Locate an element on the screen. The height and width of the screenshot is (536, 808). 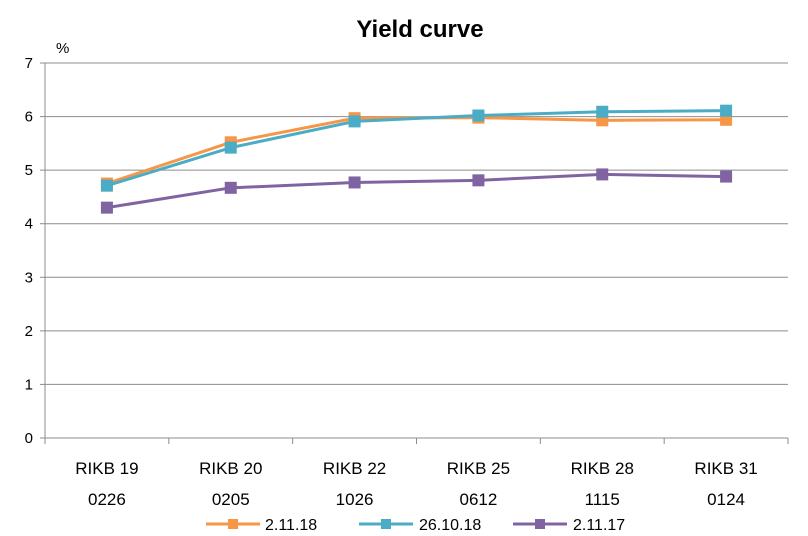
y-tick-label: 6 is located at coordinates (29, 117).